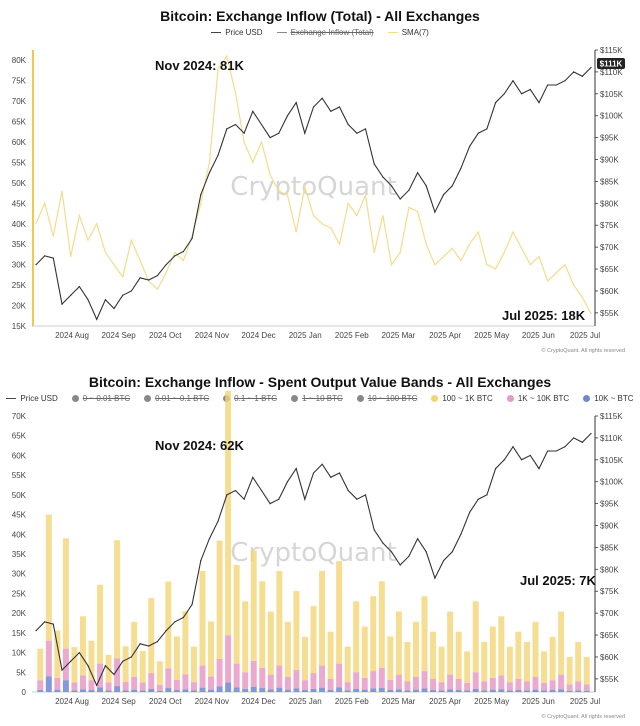 The height and width of the screenshot is (726, 640). What do you see at coordinates (399, 335) in the screenshot?
I see `x-tick-label: 2025 Mar` at bounding box center [399, 335].